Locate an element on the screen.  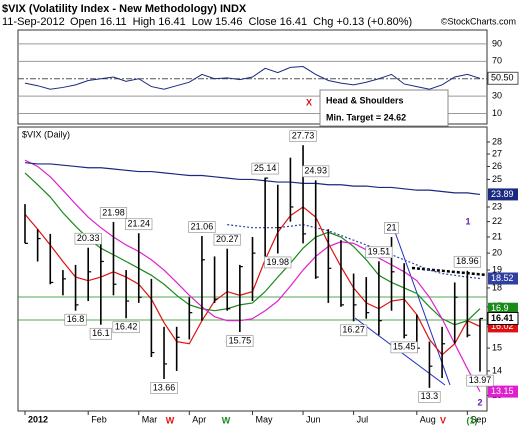
data-label: 20.27 is located at coordinates (227, 239).